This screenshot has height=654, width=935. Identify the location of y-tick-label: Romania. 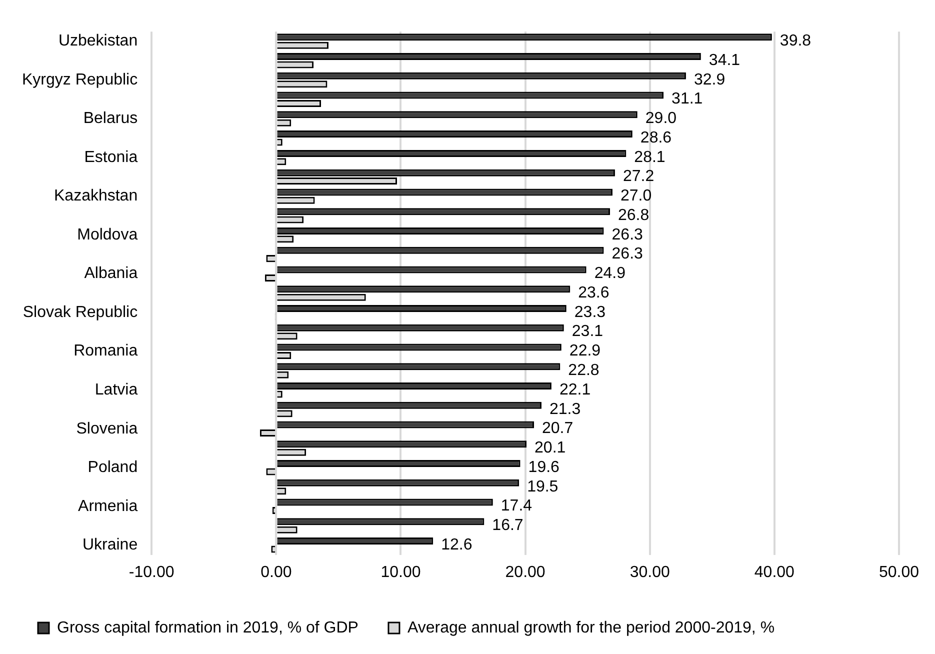
(106, 351).